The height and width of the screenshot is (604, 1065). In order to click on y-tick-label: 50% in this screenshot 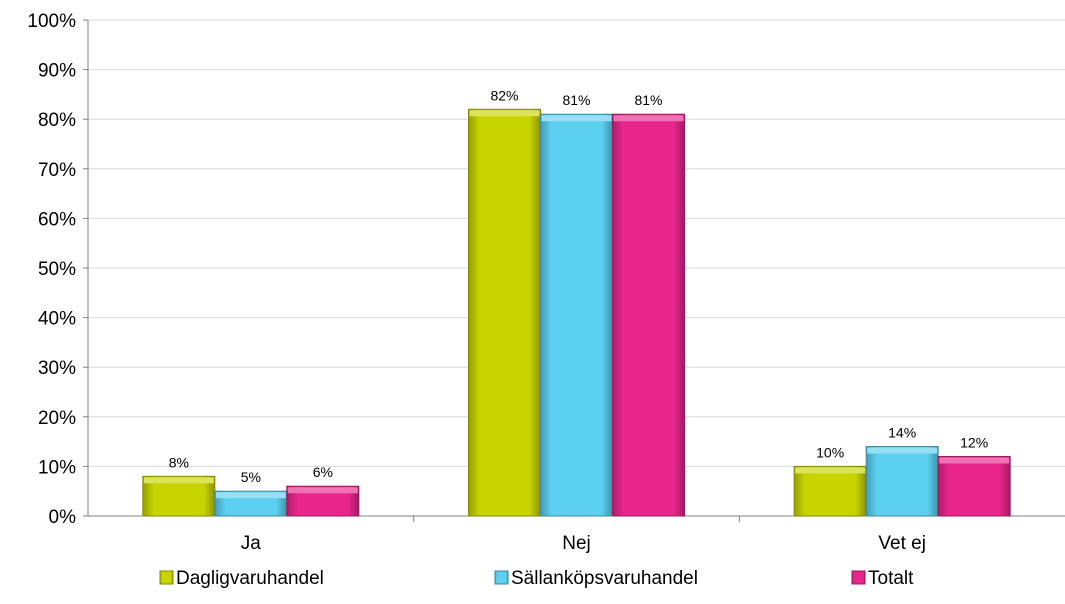, I will do `click(57, 269)`.